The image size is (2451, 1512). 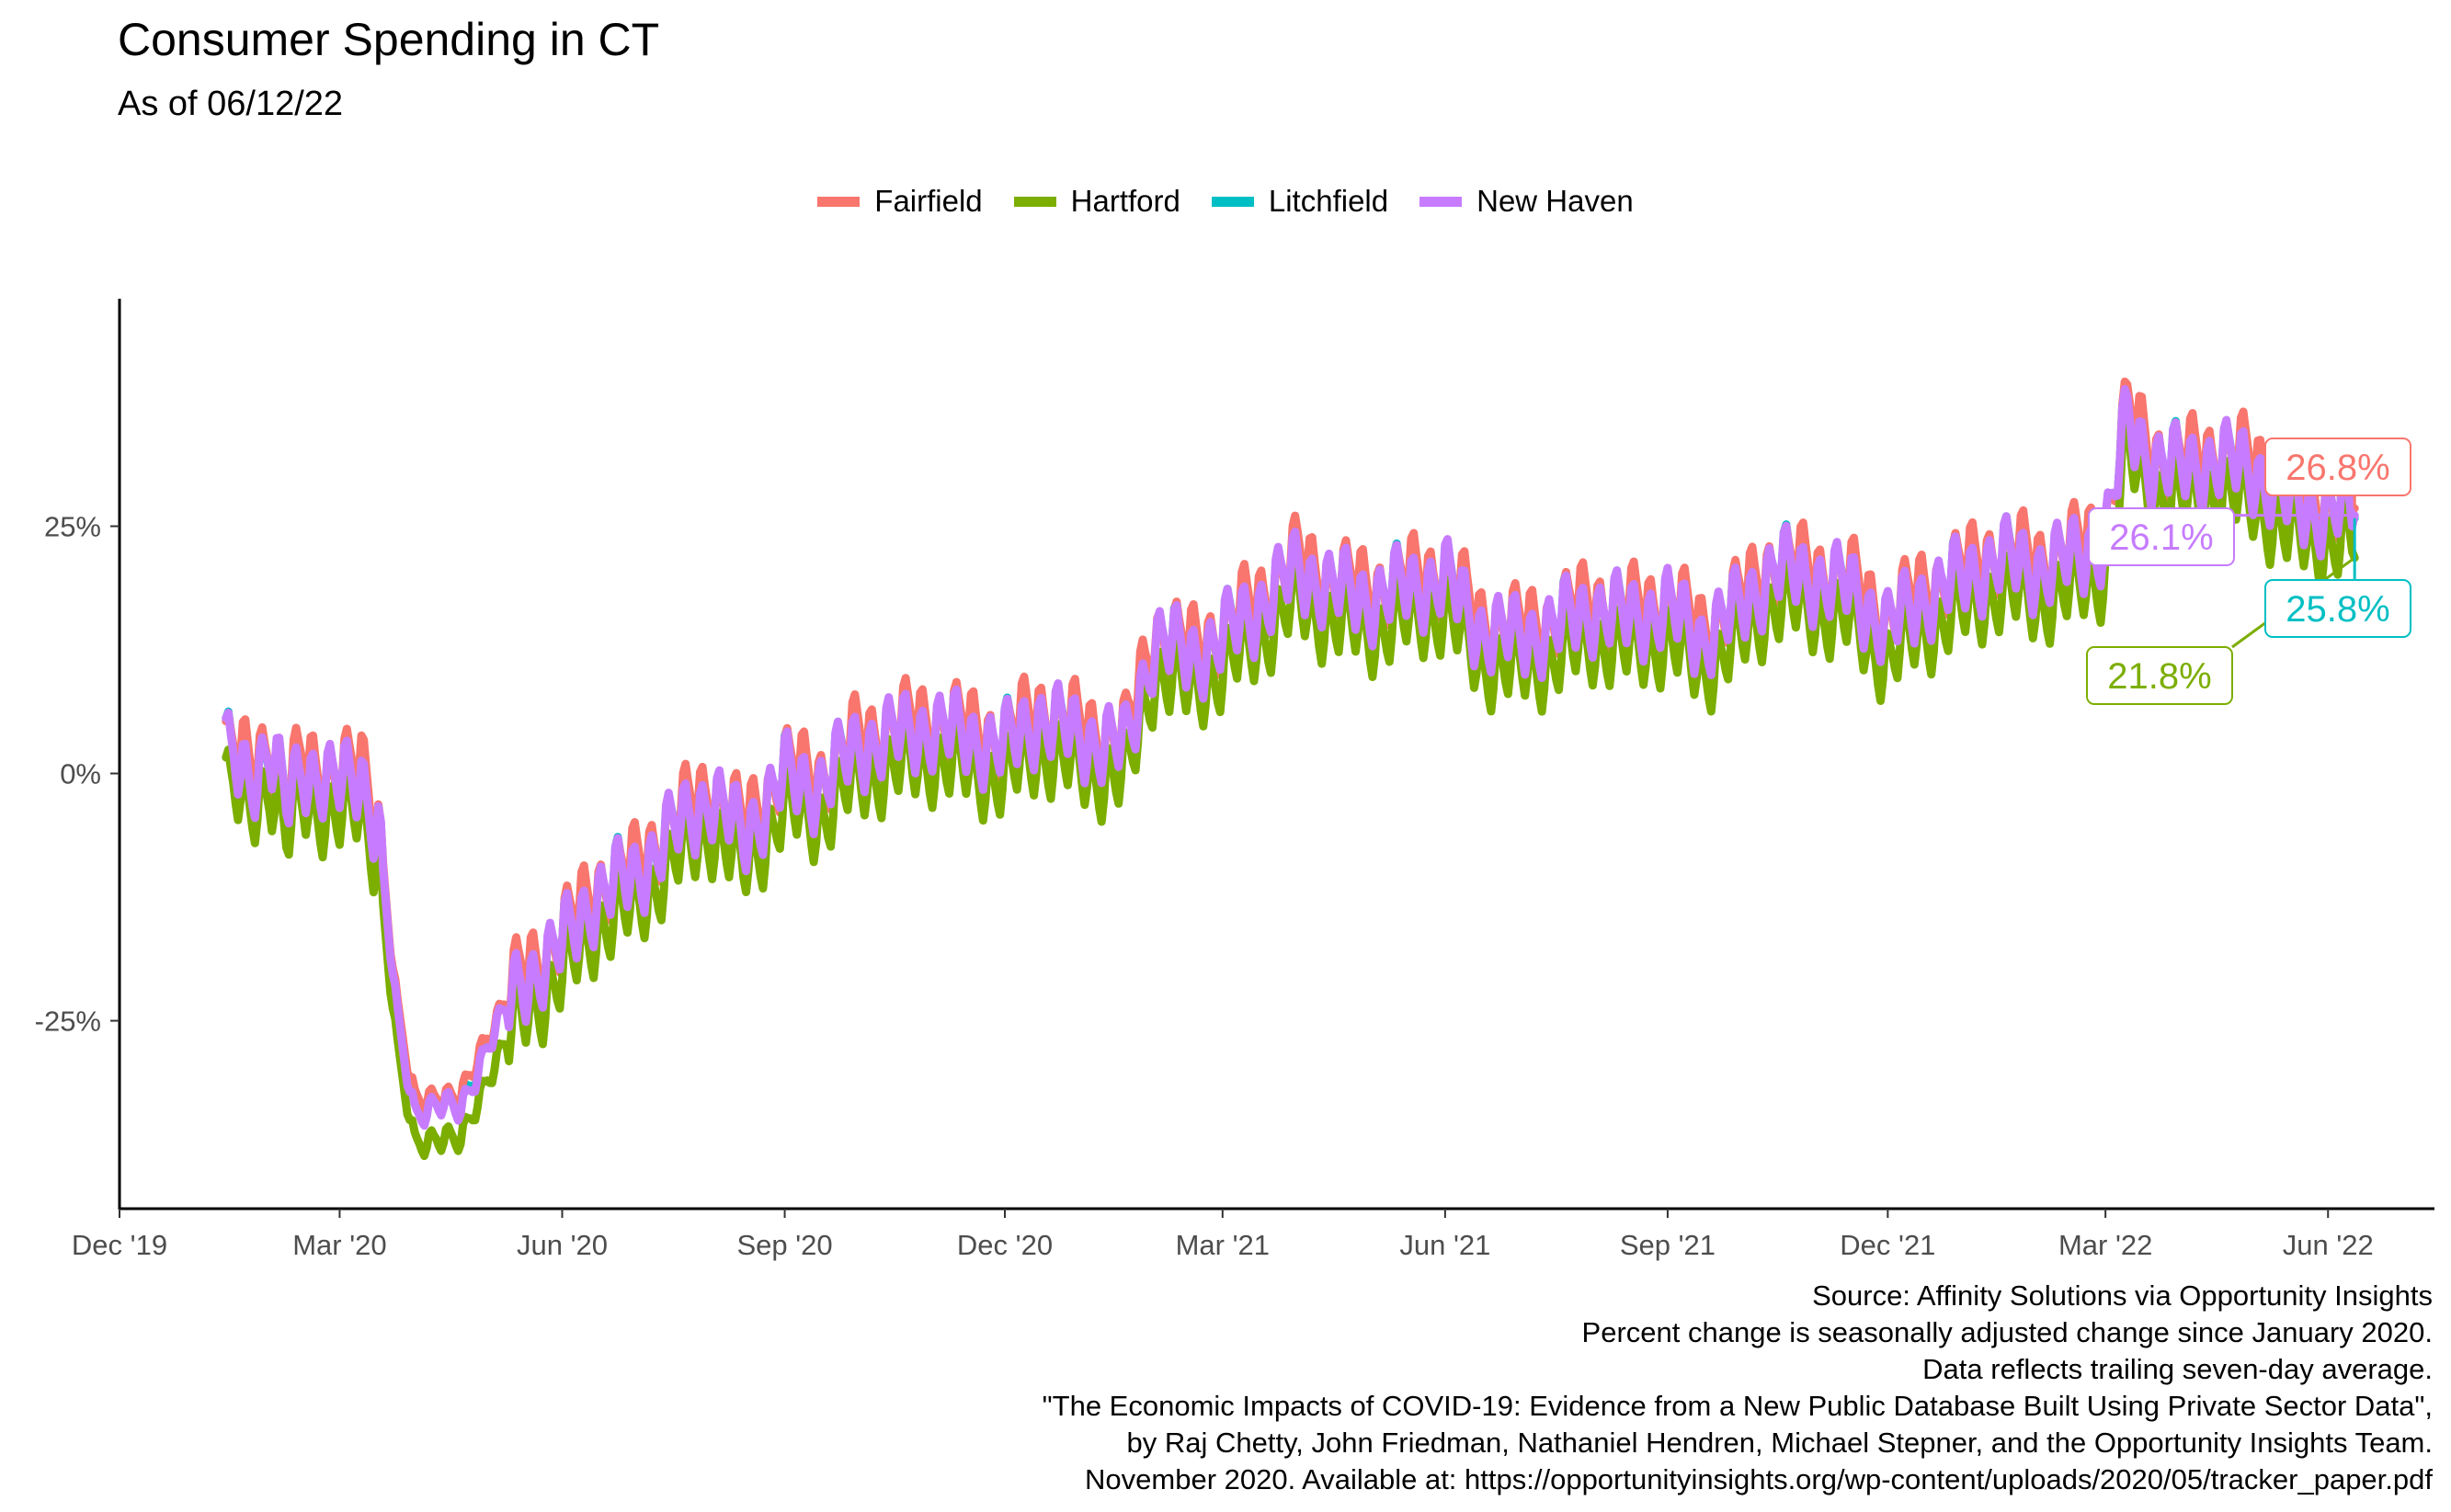 What do you see at coordinates (68, 1022) in the screenshot?
I see `y-tick-label: -25%` at bounding box center [68, 1022].